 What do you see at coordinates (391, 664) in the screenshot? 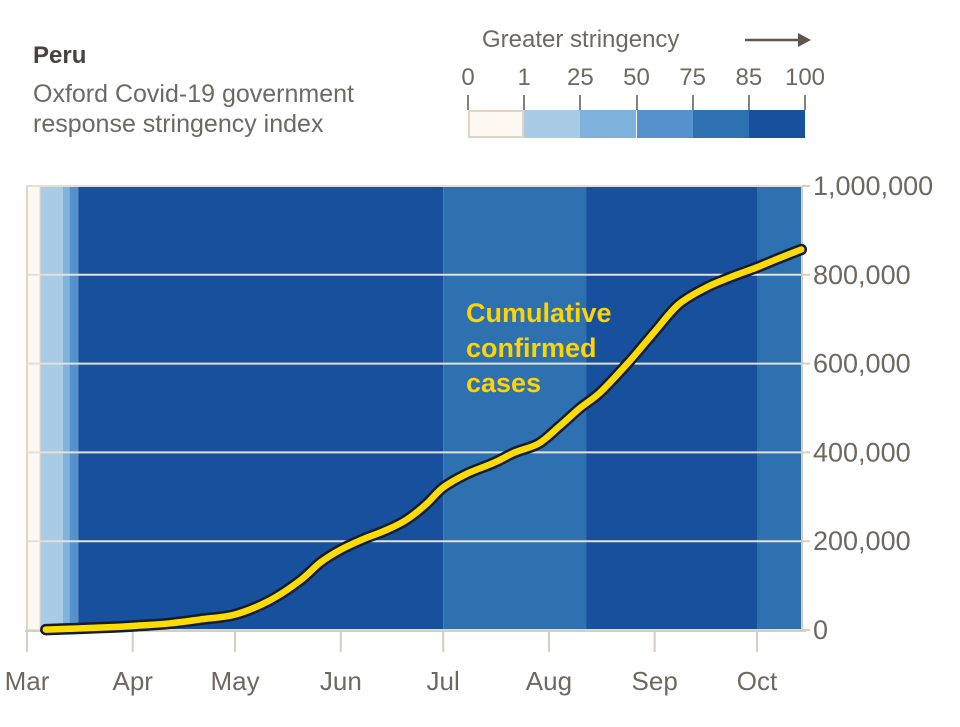
I see `x-axis: Mar Apr May Jun Jul Aug Sep Oct` at bounding box center [391, 664].